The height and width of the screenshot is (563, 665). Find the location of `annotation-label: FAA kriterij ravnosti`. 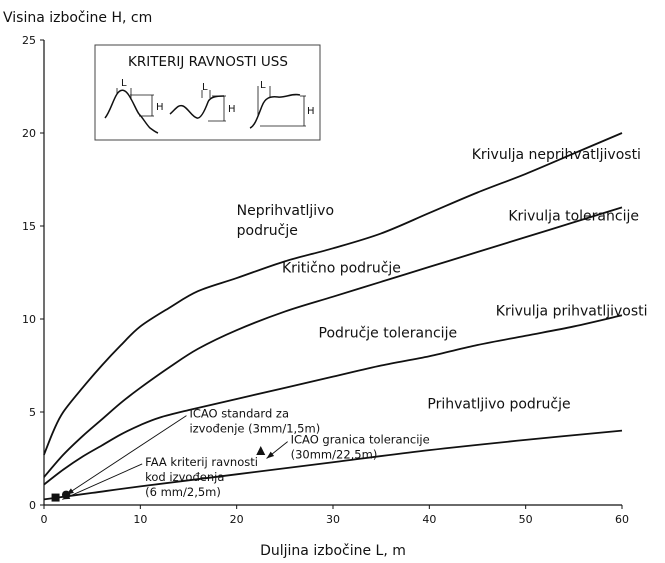

annotation-label: FAA kriterij ravnosti is located at coordinates (201, 462).